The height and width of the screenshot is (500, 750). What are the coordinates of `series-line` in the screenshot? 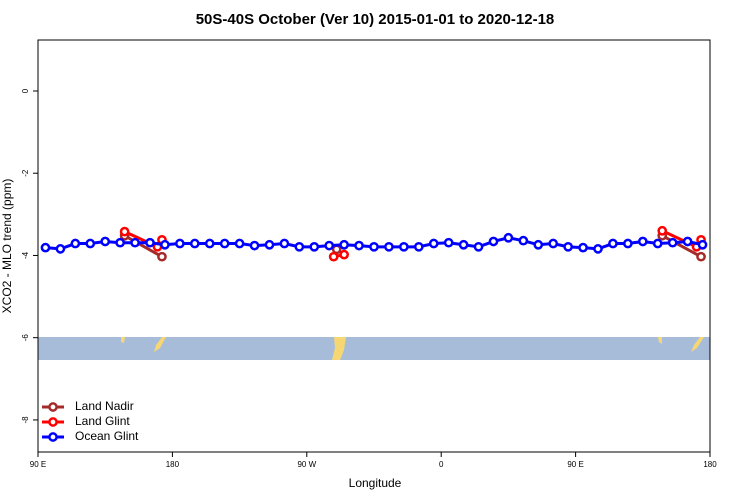 It's located at (412, 246).